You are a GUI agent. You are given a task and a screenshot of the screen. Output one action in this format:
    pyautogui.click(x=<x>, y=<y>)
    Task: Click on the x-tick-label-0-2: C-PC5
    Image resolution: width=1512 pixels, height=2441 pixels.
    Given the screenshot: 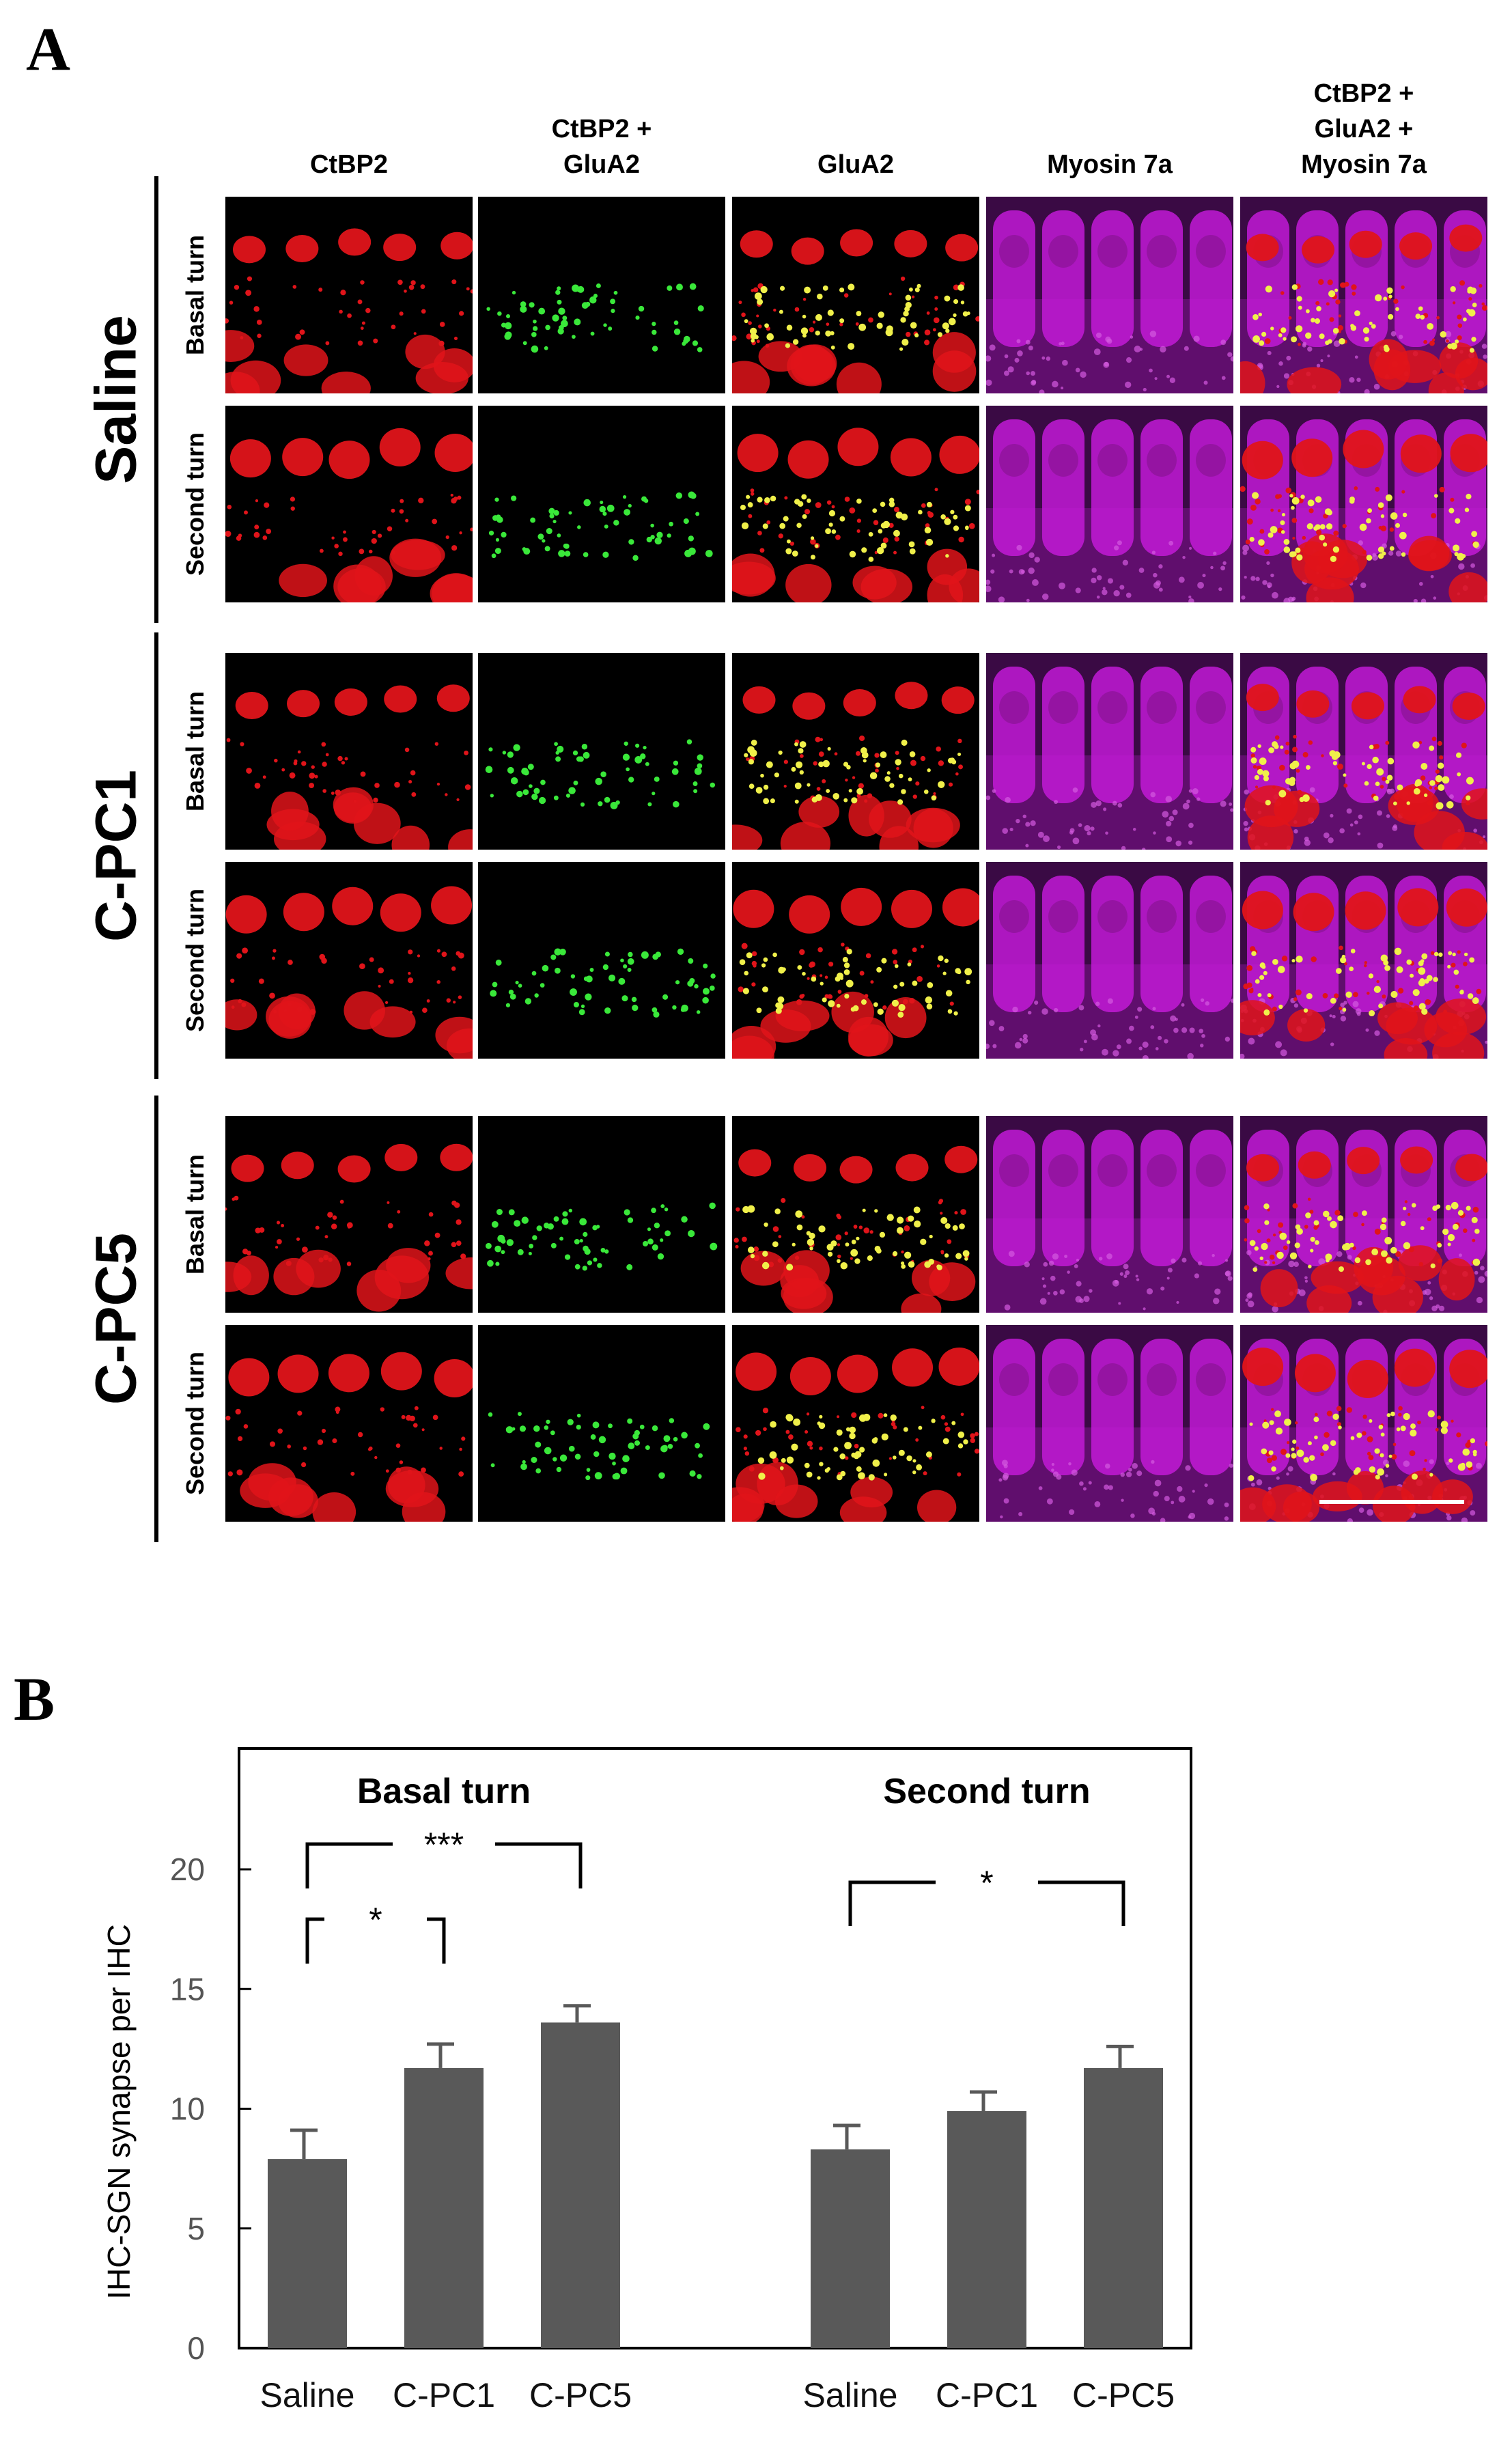 What is the action you would take?
    pyautogui.click(x=580, y=2395)
    